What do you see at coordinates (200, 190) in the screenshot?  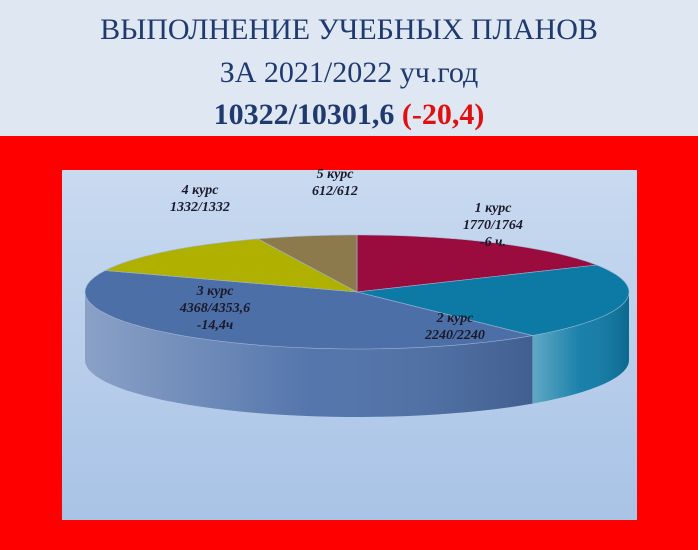 I see `slice-label: 4 курс` at bounding box center [200, 190].